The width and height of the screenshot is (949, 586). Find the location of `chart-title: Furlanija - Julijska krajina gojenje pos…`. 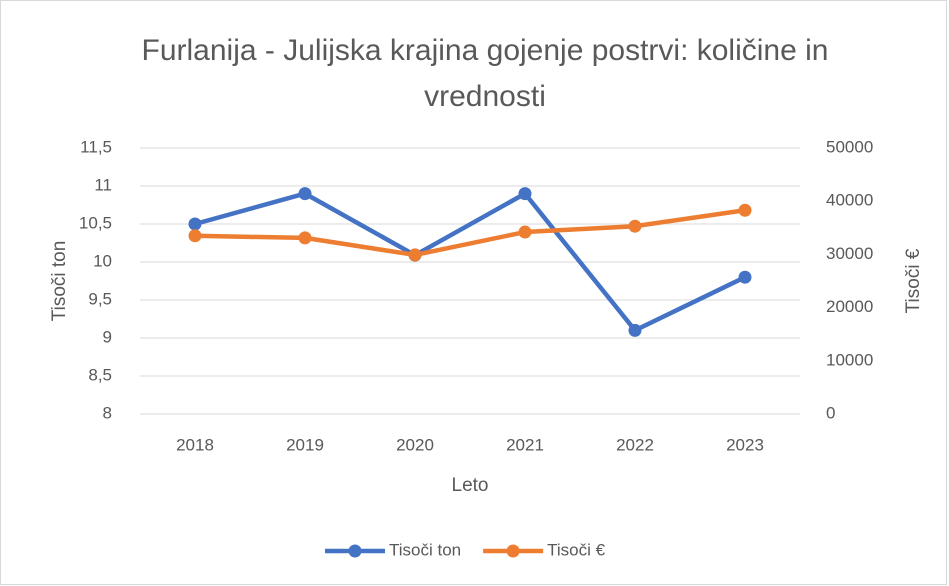

chart-title: Furlanija - Julijska krajina gojenje pos… is located at coordinates (485, 73).